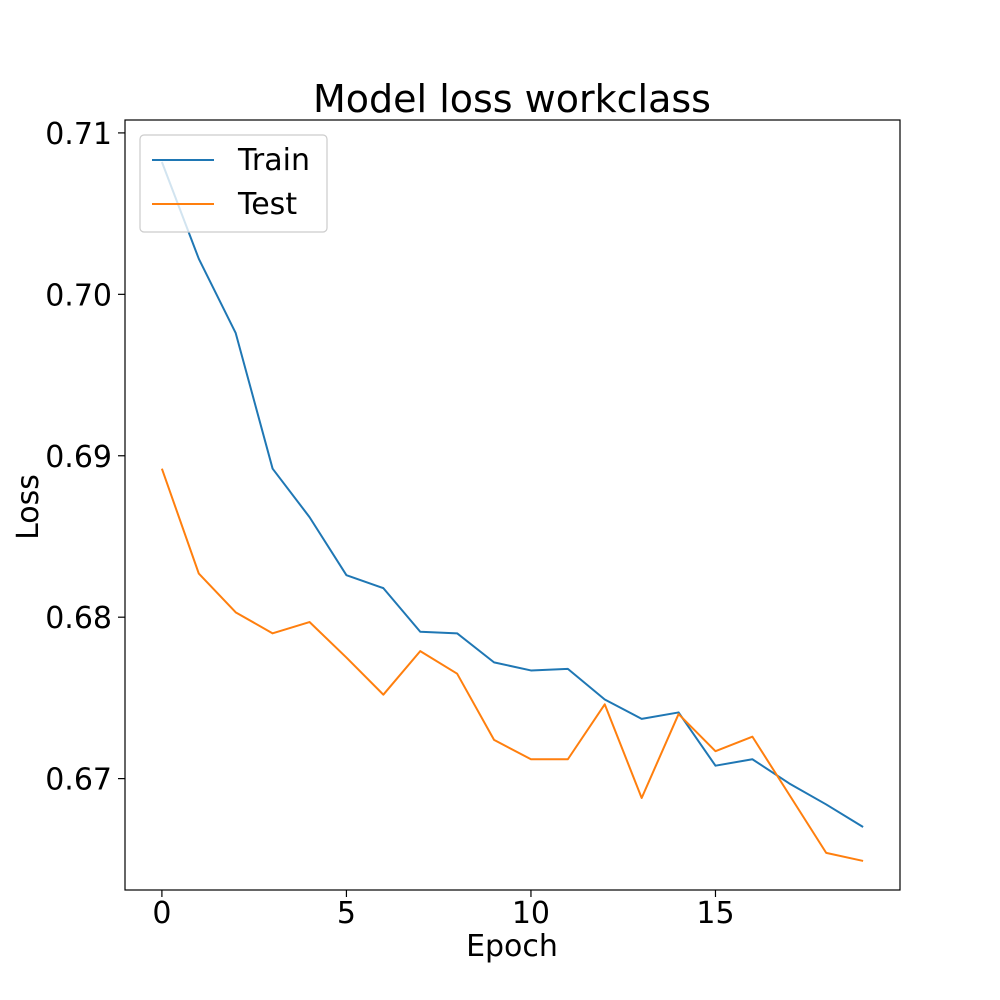  Describe the element at coordinates (443, 910) in the screenshot. I see `x-axis-ticks: 0 5 10 15` at that location.